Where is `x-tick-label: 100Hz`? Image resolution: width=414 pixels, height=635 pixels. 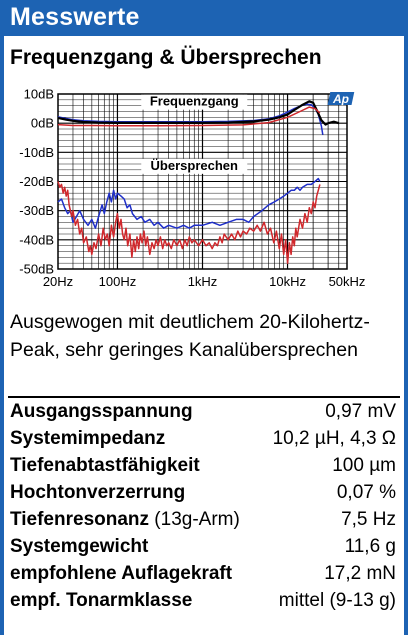
x-tick-label: 100Hz is located at coordinates (118, 281).